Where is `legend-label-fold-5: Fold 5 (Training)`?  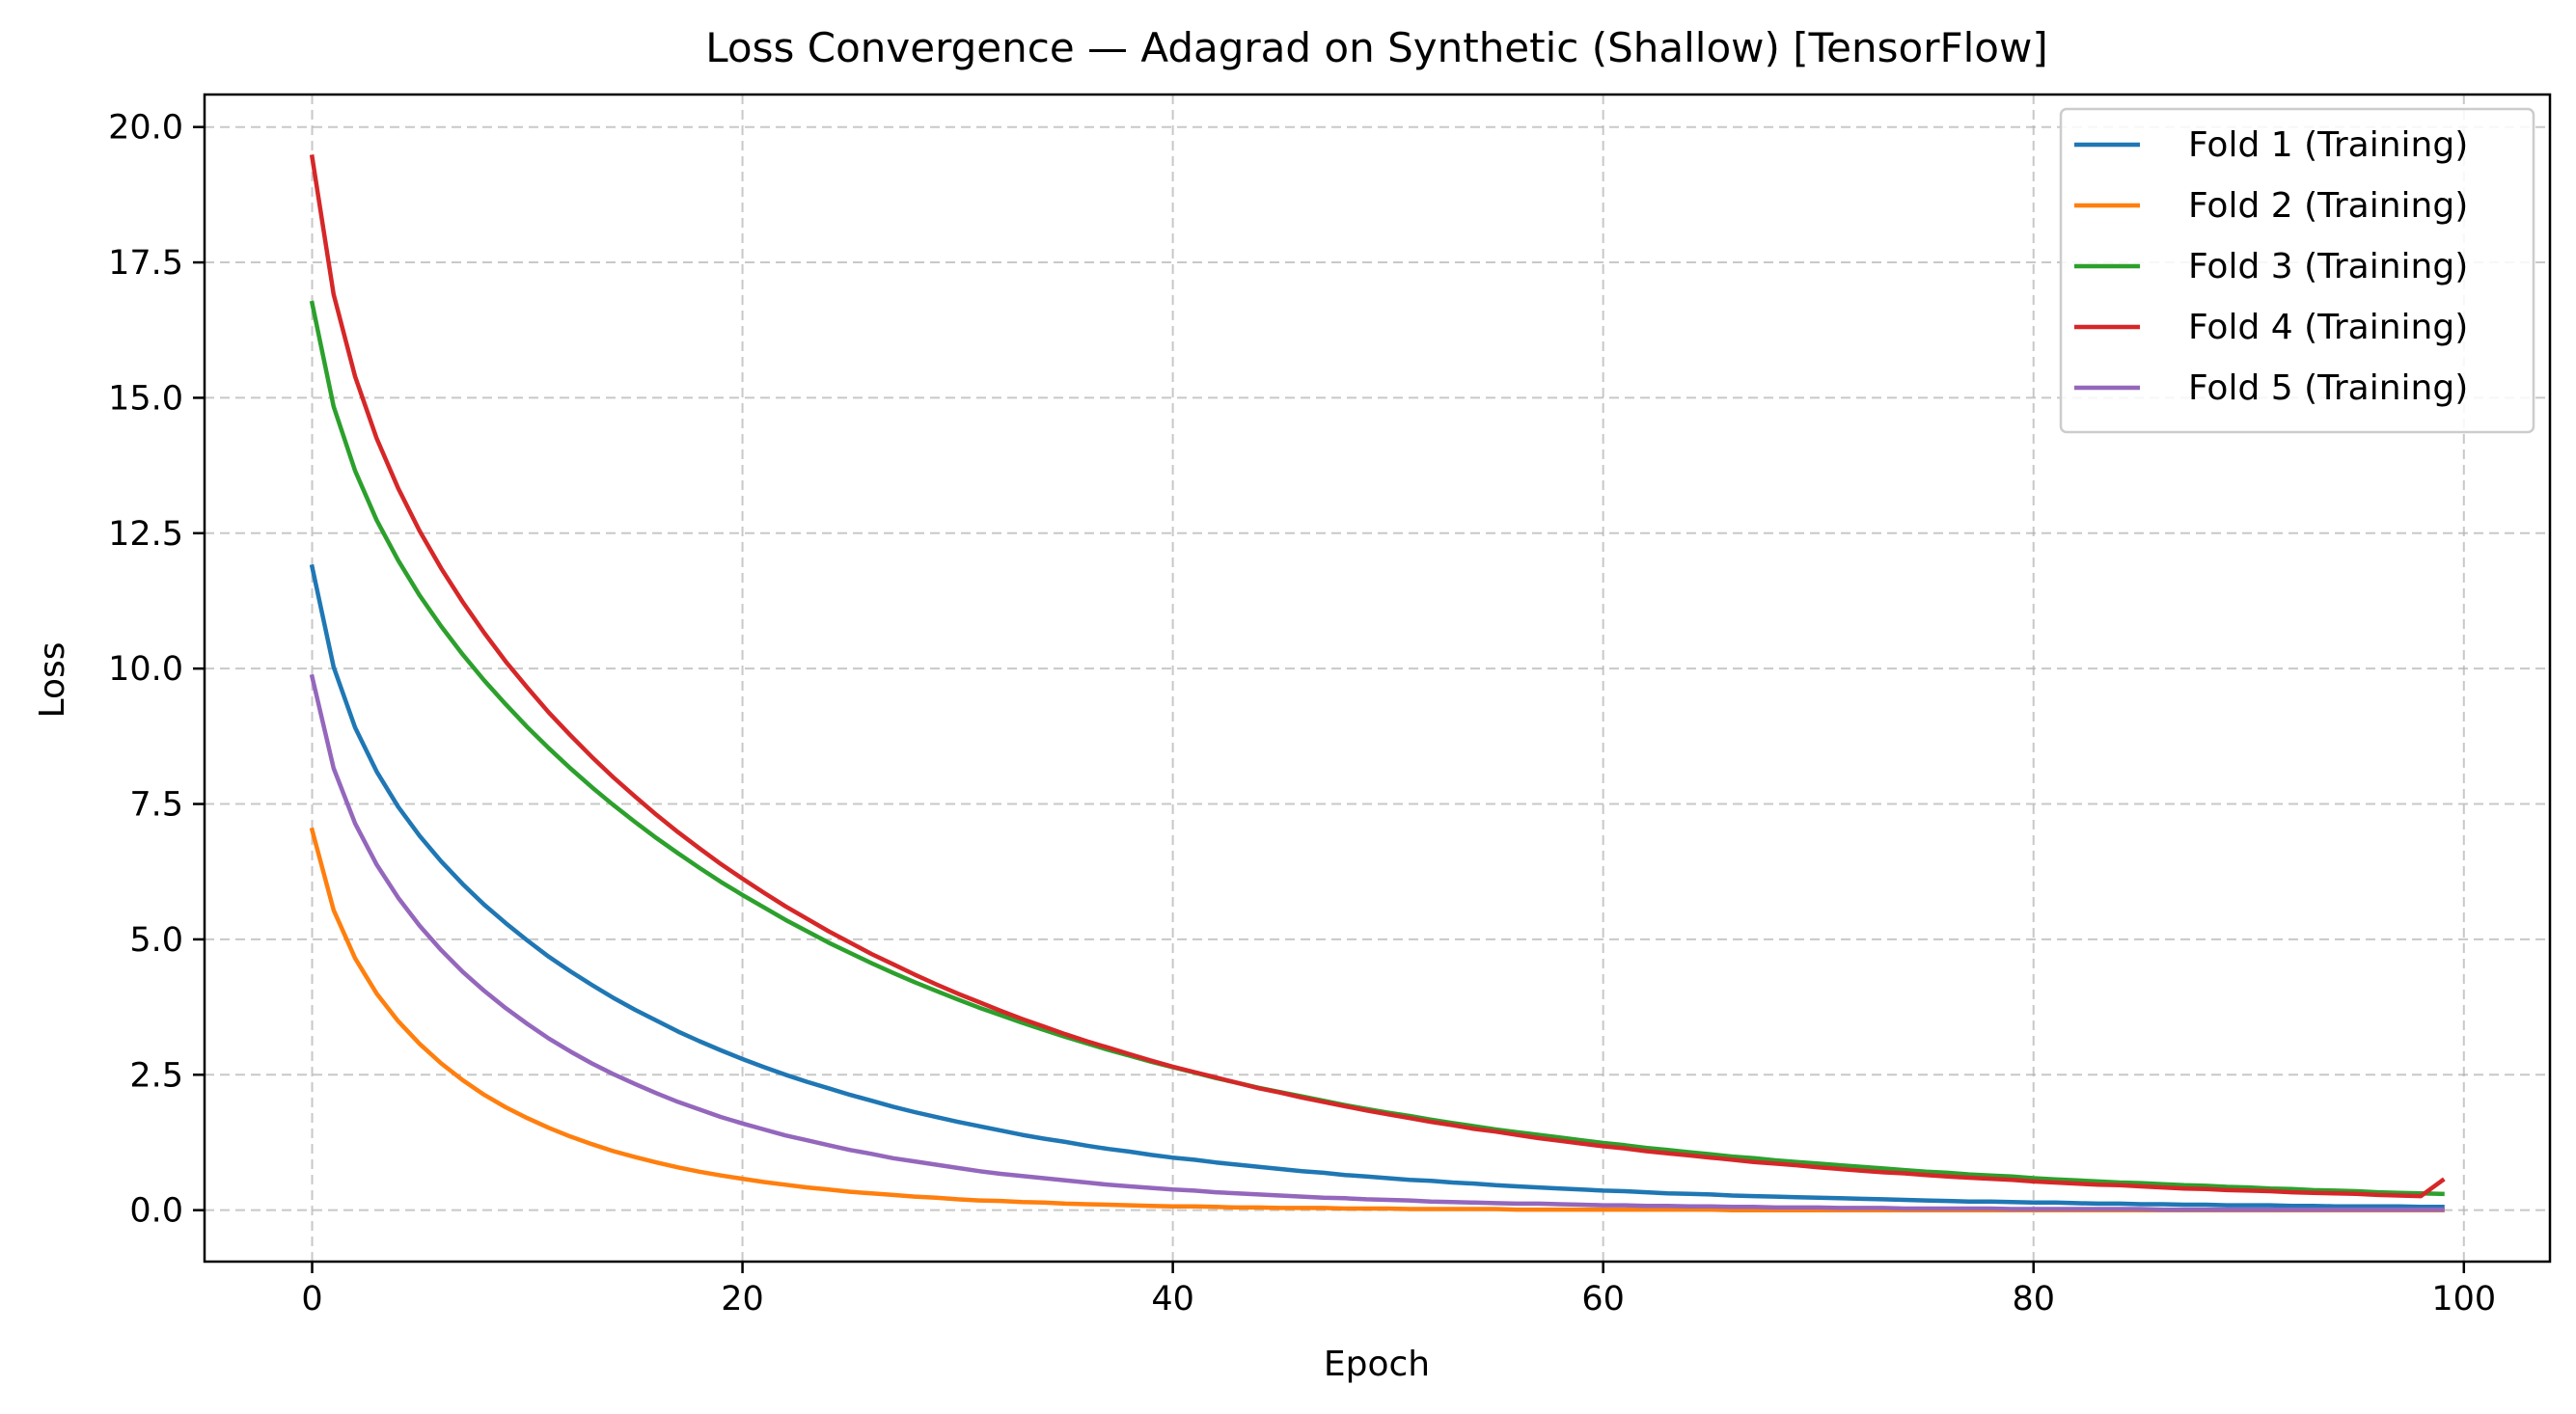 legend-label-fold-5: Fold 5 (Training) is located at coordinates (2328, 388).